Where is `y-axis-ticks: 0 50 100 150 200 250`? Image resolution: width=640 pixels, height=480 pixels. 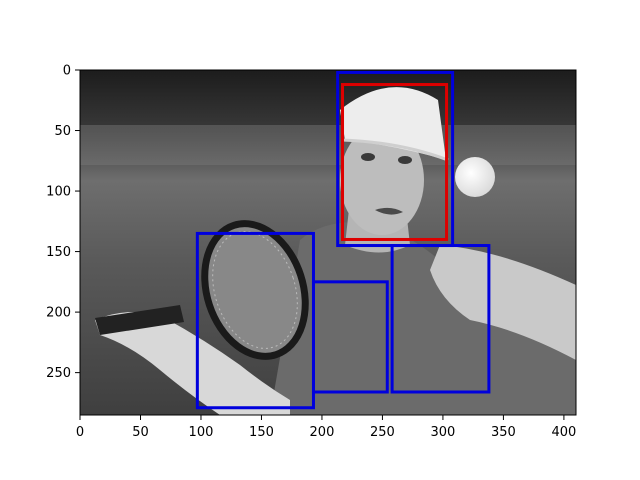
y-axis-ticks: 0 50 100 150 200 250 is located at coordinates (63, 222).